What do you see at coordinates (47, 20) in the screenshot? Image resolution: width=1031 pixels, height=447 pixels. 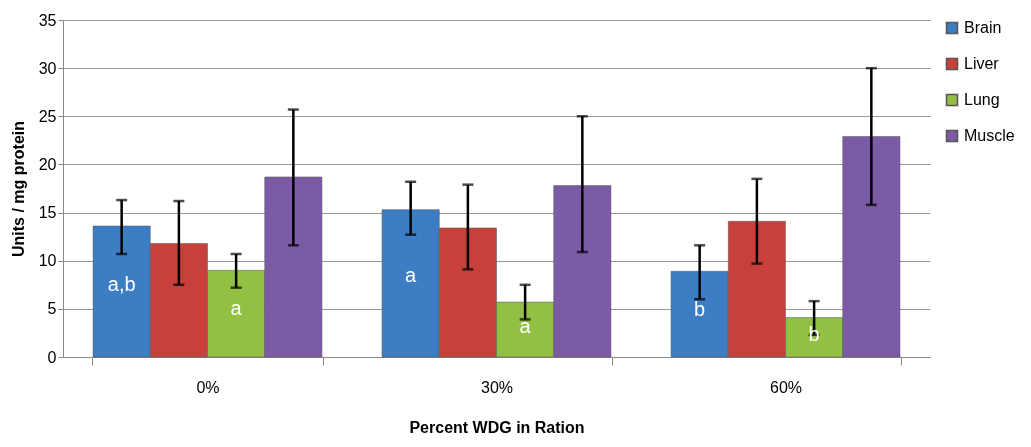 I see `y-tick-label: 35` at bounding box center [47, 20].